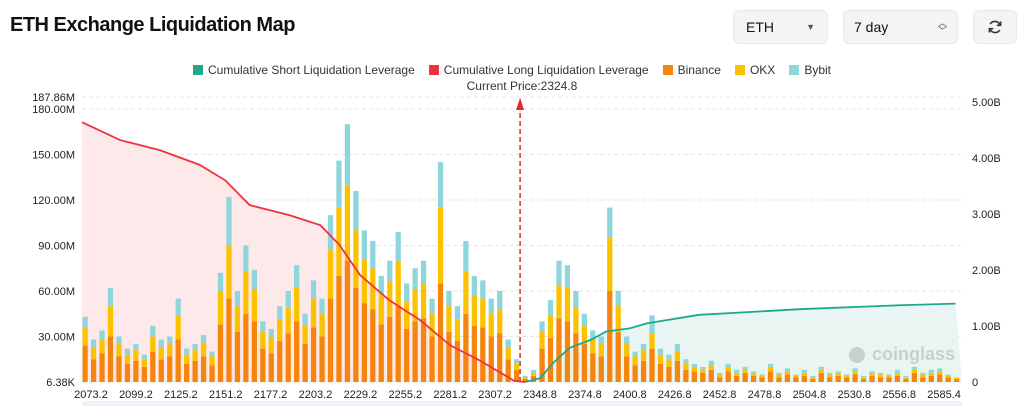 The width and height of the screenshot is (1024, 406). Describe the element at coordinates (522, 403) in the screenshot. I see `x-axis-scroll-strip` at that location.